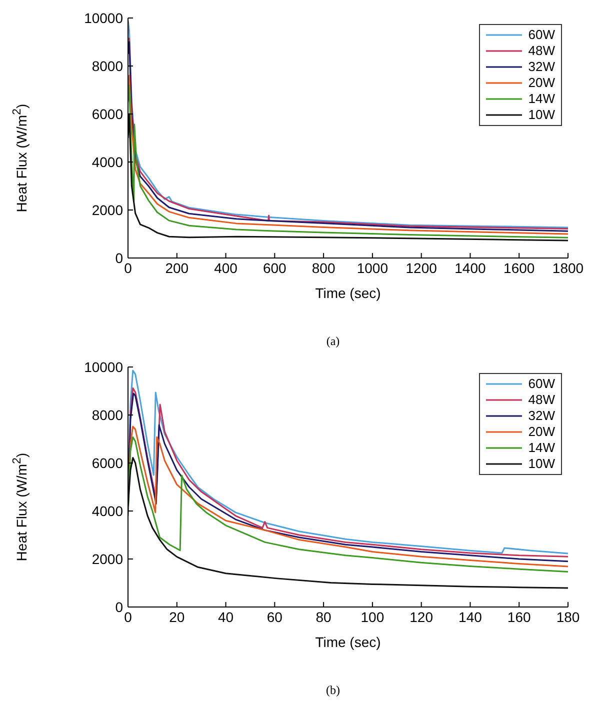 This screenshot has width=600, height=720. Describe the element at coordinates (568, 616) in the screenshot. I see `x-tick-label: 180` at that location.